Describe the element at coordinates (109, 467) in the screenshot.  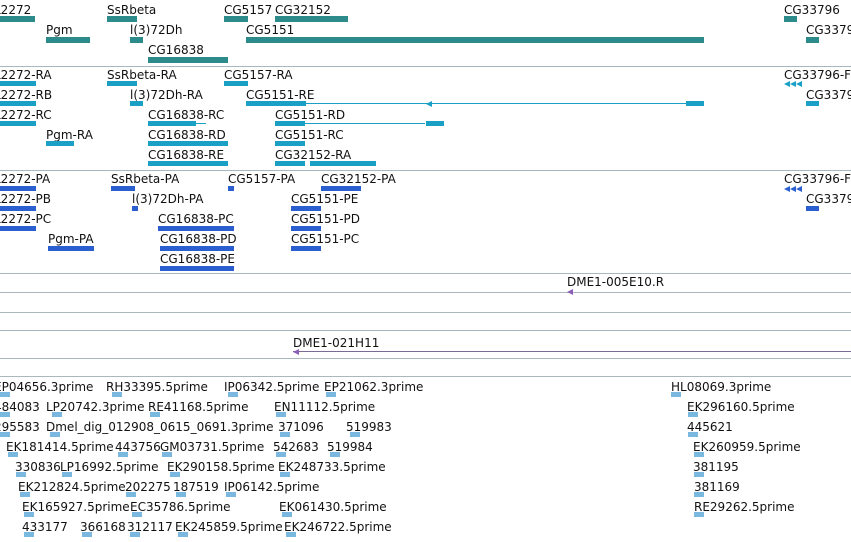
I see `ests-label-lp16992-5prime: LP16992.5prime` at that location.